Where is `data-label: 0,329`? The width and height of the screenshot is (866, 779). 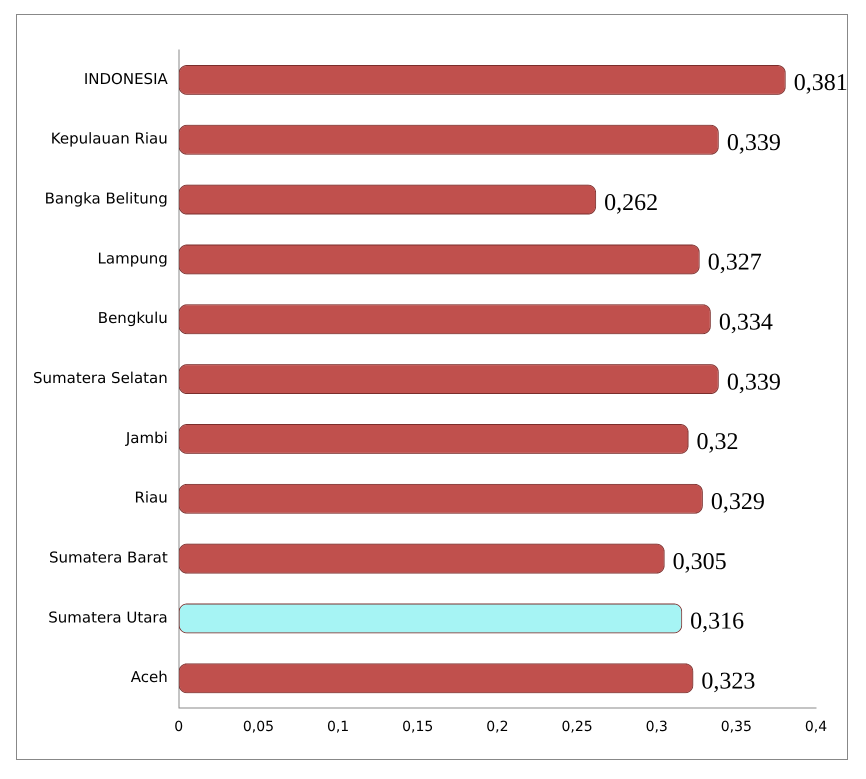
data-label: 0,329 is located at coordinates (737, 502).